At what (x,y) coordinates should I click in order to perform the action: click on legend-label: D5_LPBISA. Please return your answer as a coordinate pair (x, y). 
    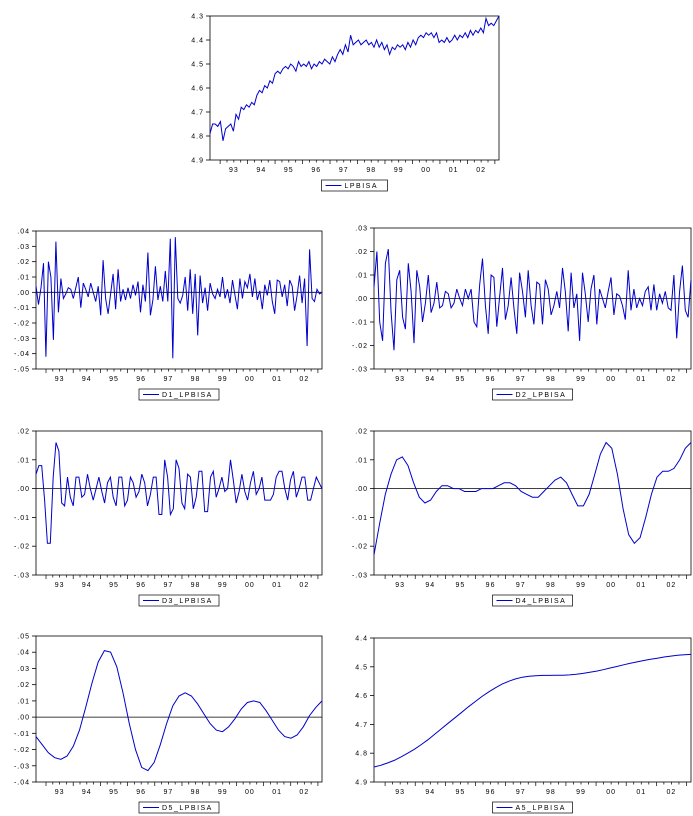
    Looking at the image, I should click on (187, 808).